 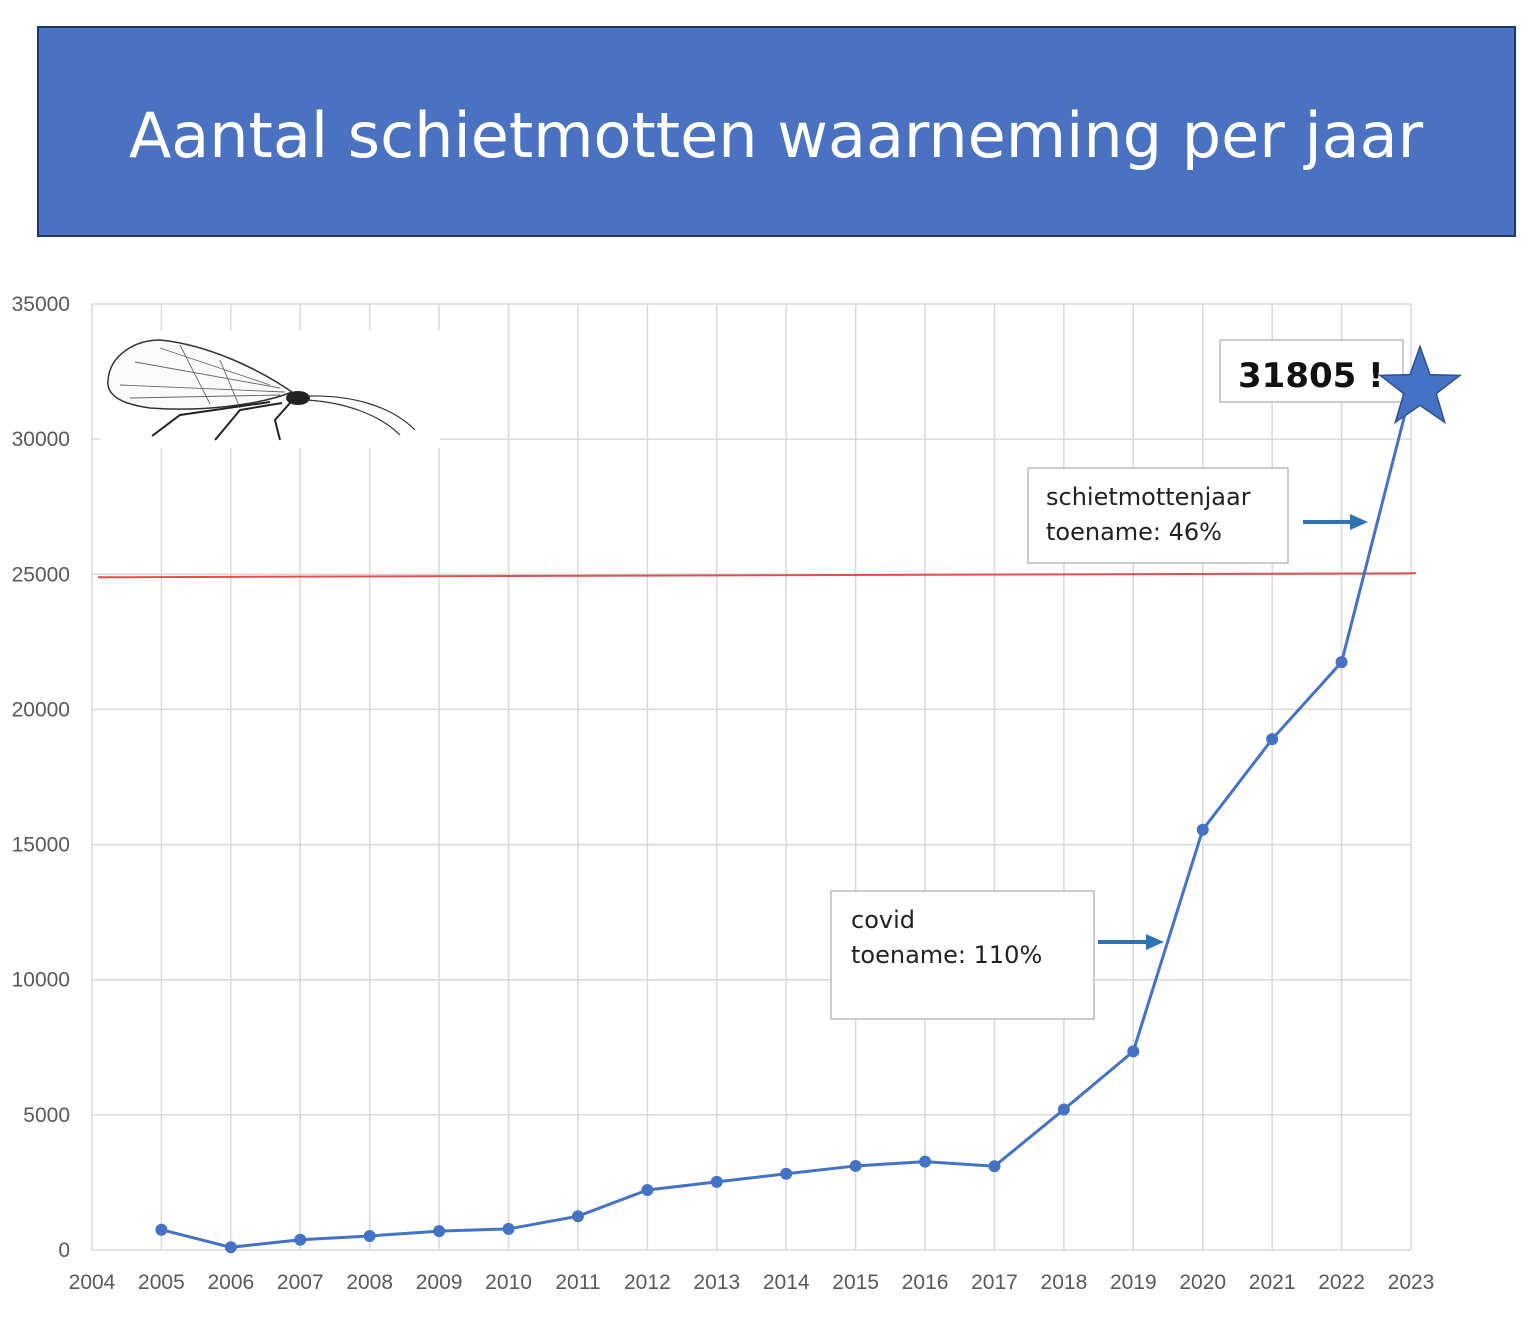 What do you see at coordinates (716, 1181) in the screenshot?
I see `data-point-2013` at bounding box center [716, 1181].